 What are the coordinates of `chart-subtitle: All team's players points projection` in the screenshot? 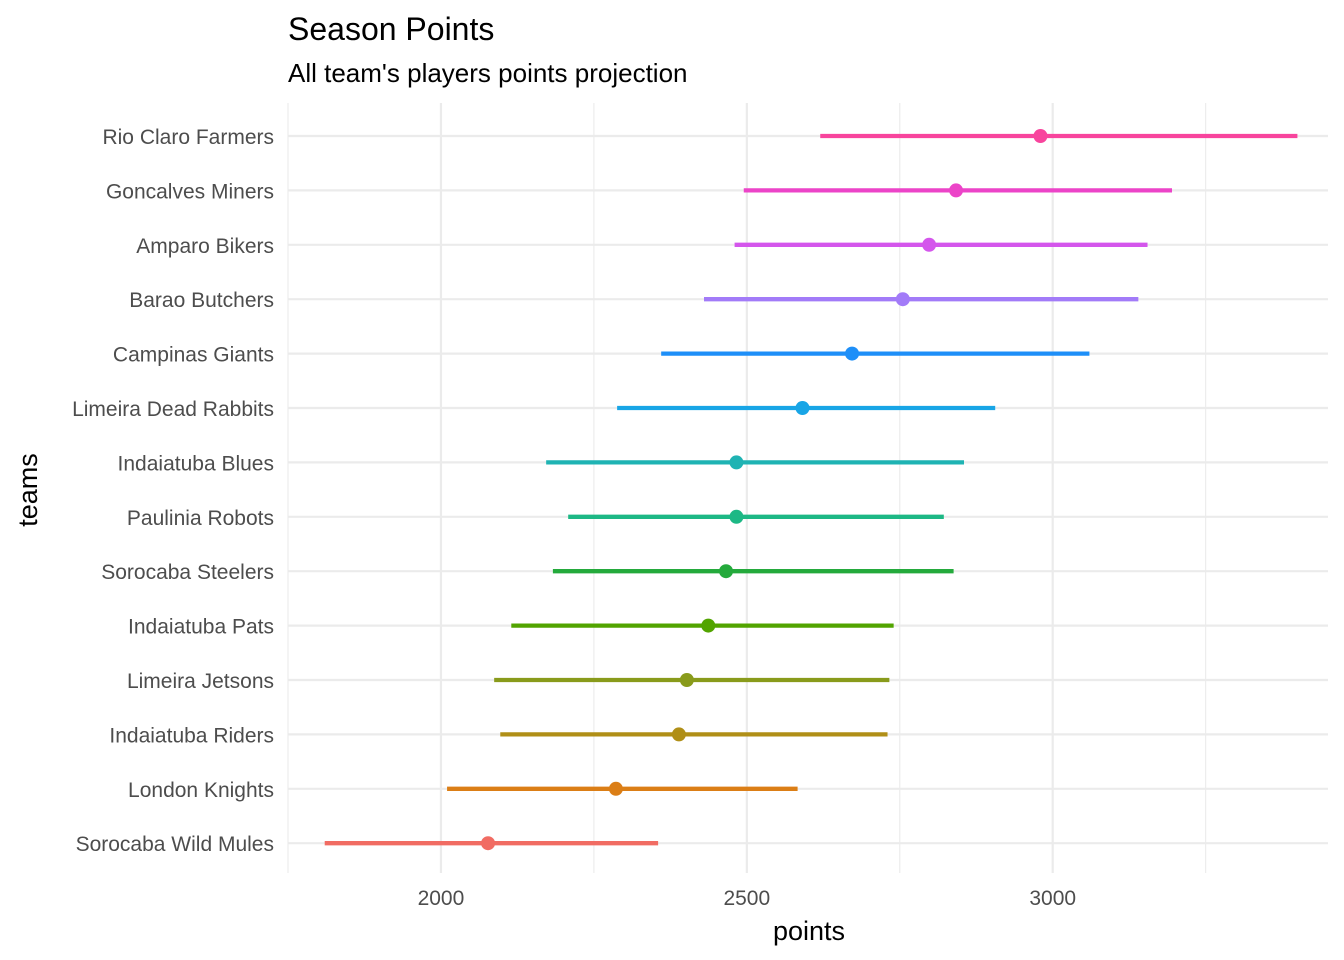 It's located at (487, 73).